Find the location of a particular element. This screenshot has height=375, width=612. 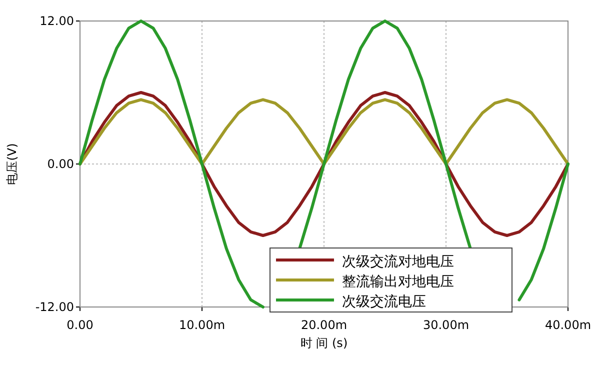

y-tick-label: -12.00 is located at coordinates (54, 307).